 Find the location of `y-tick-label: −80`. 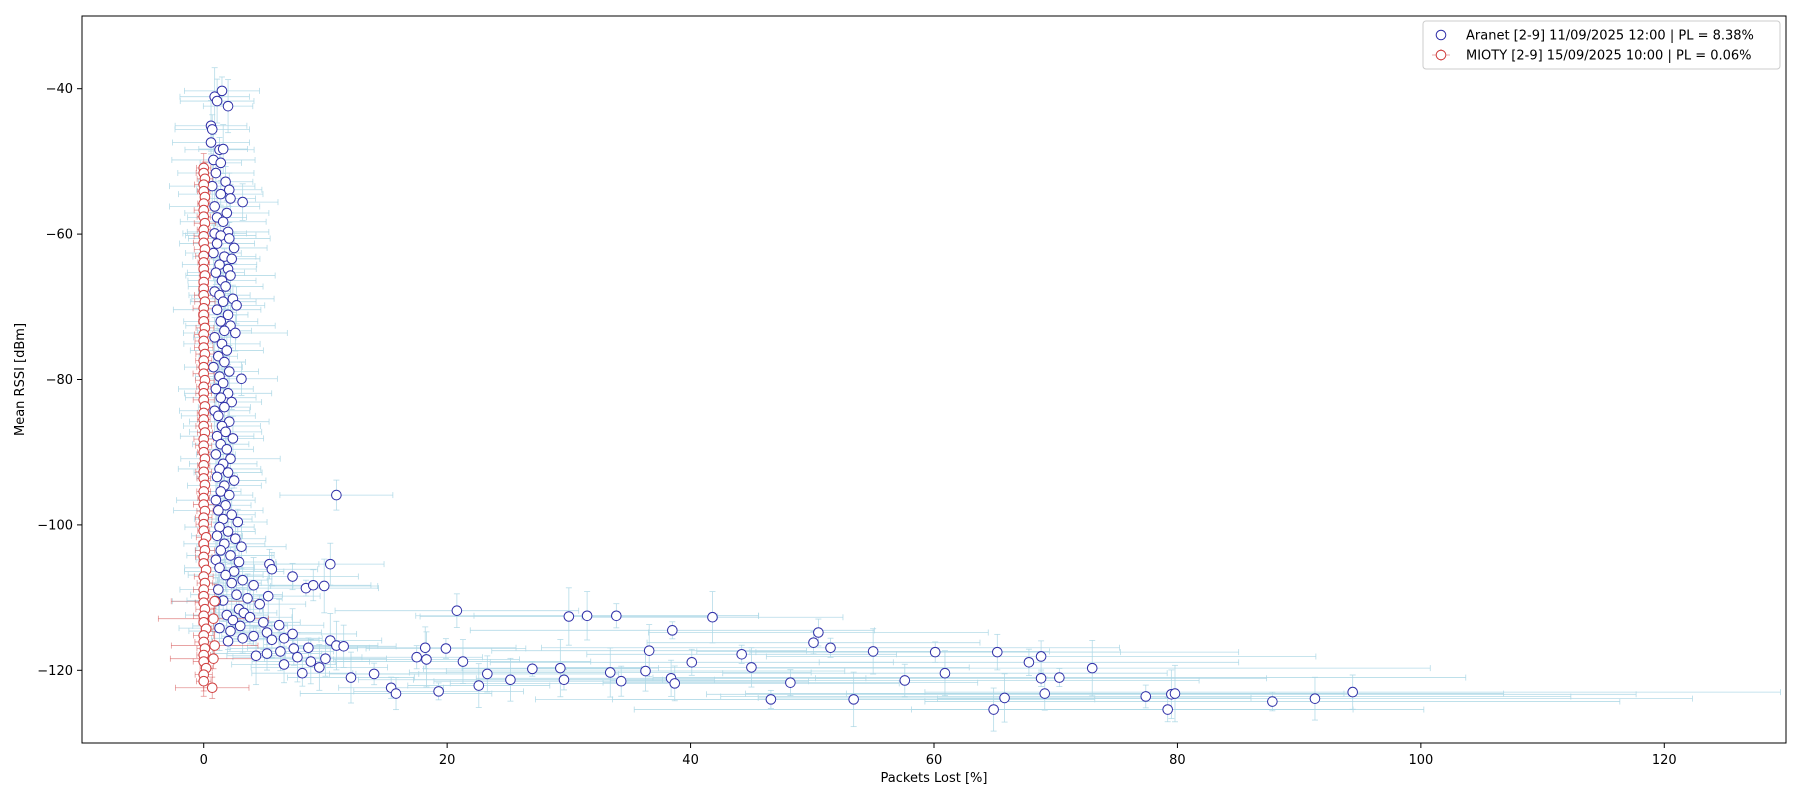

y-tick-label: −80 is located at coordinates (59, 380).